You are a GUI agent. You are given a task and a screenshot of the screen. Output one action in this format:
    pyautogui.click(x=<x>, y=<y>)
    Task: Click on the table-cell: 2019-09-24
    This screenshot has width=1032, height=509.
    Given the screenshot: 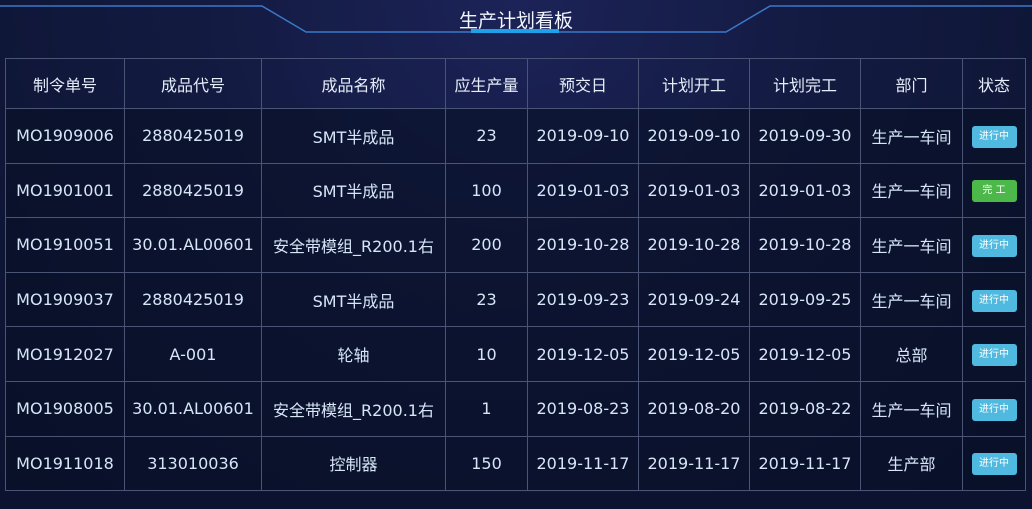 What is the action you would take?
    pyautogui.click(x=694, y=299)
    